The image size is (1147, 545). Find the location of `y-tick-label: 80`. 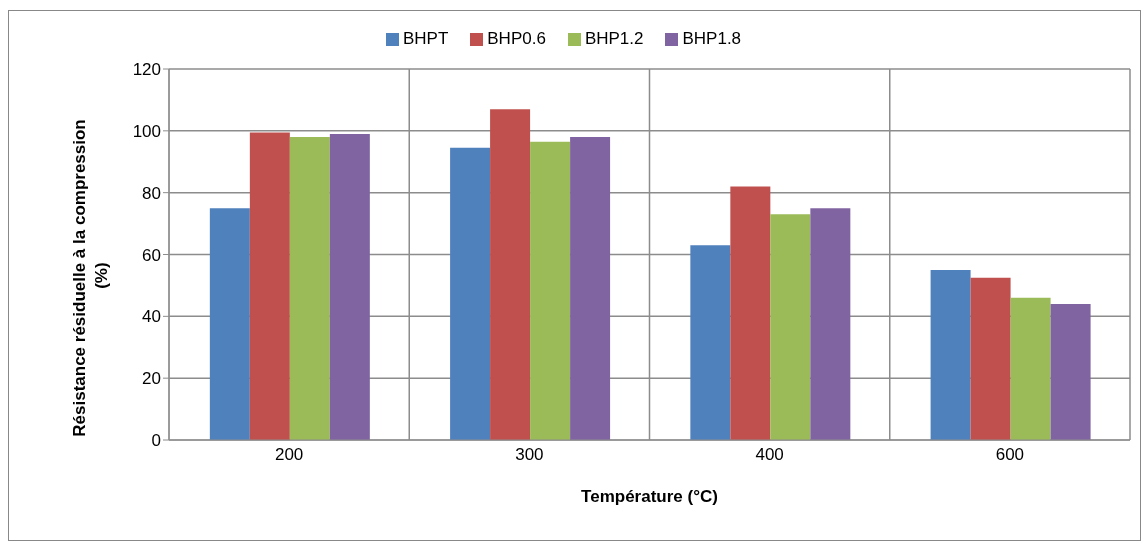

y-tick-label: 80 is located at coordinates (151, 193).